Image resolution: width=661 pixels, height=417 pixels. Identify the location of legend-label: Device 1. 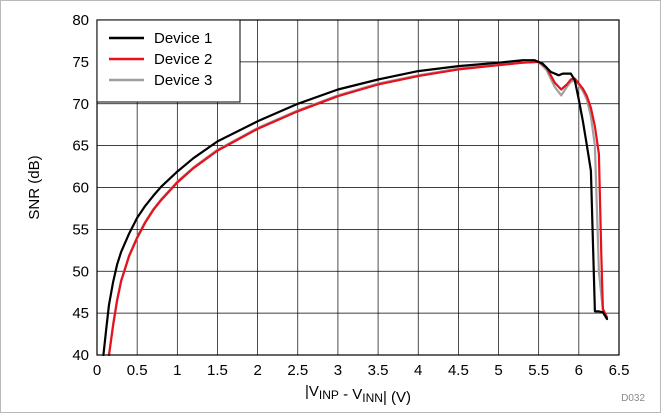
(183, 38).